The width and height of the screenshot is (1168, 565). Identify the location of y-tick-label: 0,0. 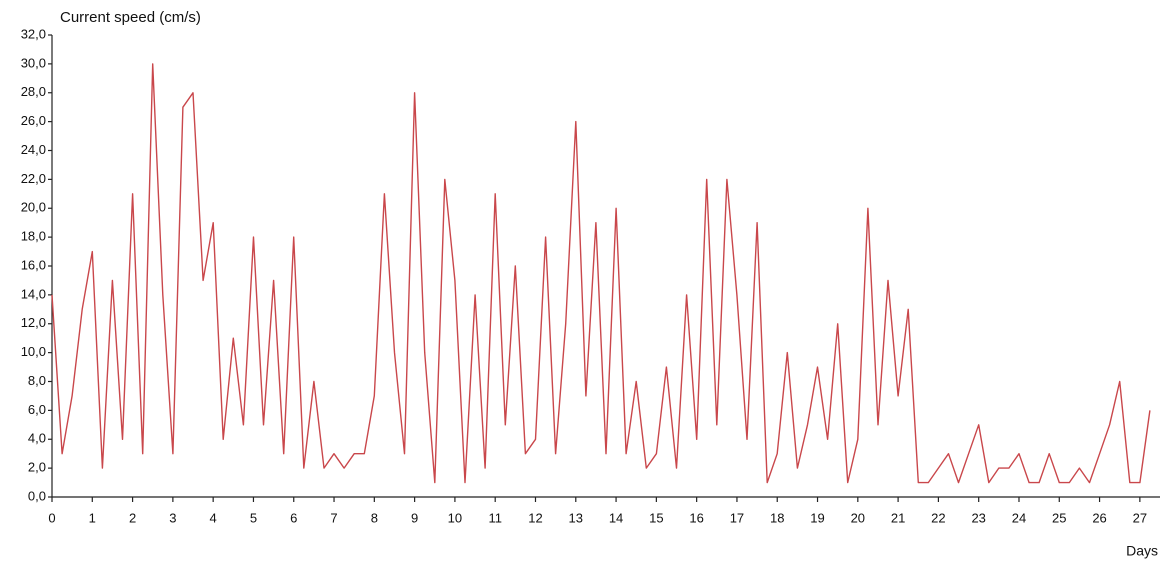
(37, 495).